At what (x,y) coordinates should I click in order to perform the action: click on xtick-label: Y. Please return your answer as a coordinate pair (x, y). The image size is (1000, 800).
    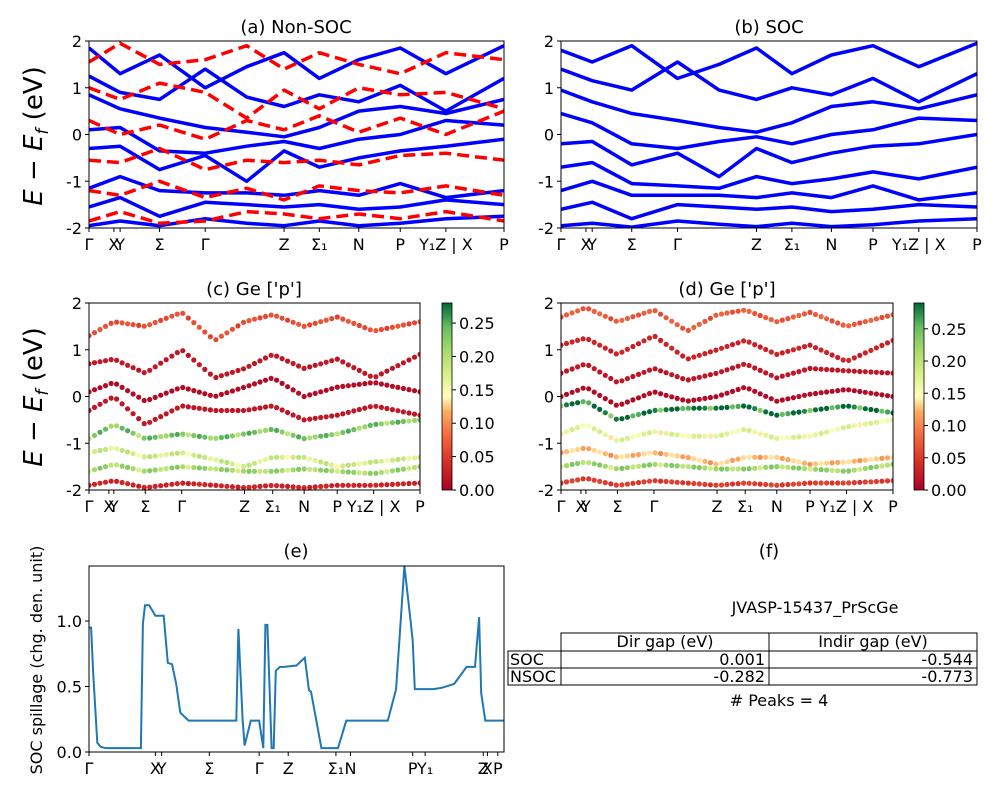
    Looking at the image, I should click on (113, 506).